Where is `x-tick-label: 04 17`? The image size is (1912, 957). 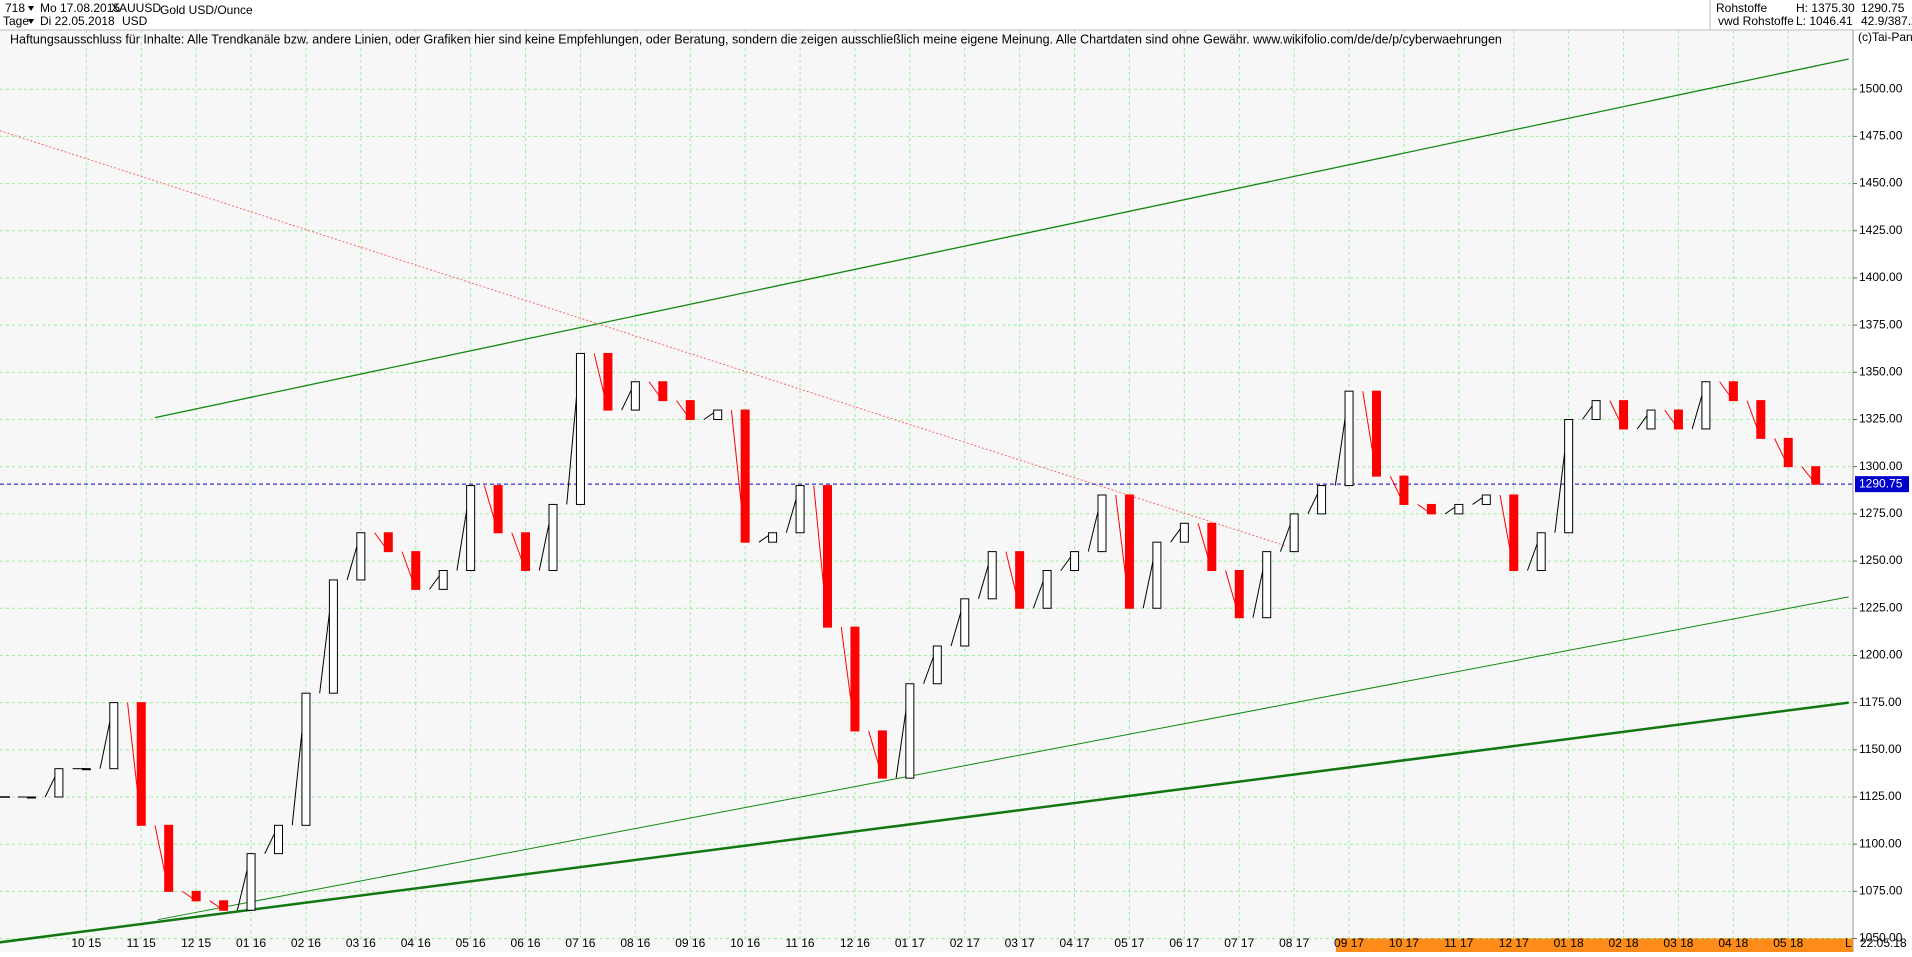 x-tick-label: 04 17 is located at coordinates (1075, 943).